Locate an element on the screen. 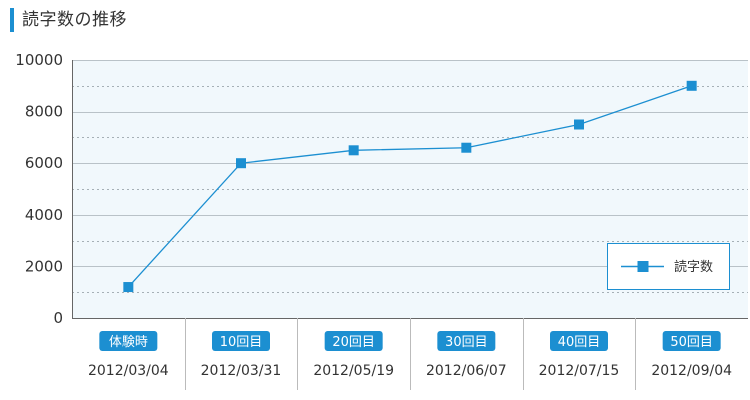 The image size is (750, 400). title-accent-bar is located at coordinates (12, 20).